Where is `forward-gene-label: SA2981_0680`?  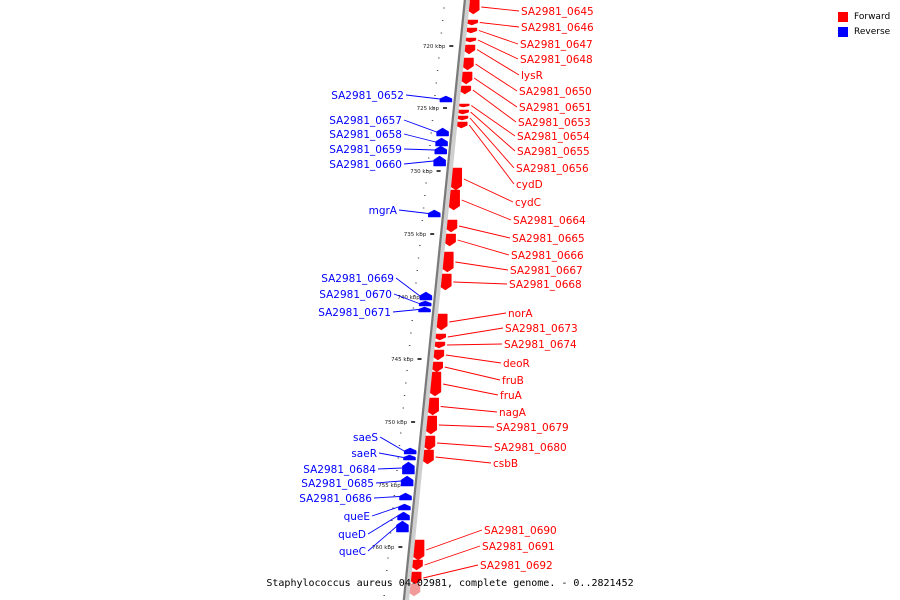
forward-gene-label: SA2981_0680 is located at coordinates (530, 448).